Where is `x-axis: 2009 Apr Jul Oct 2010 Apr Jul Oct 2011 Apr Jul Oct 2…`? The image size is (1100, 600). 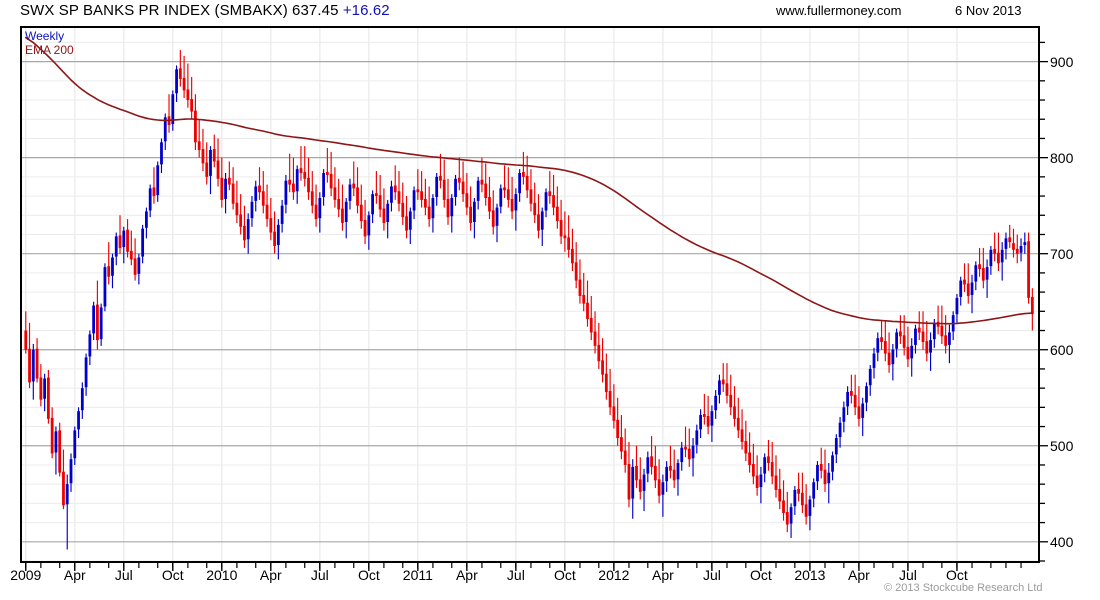
x-axis: 2009 Apr Jul Oct 2010 Apr Jul Oct 2011 Apr Jul Oct 2… is located at coordinates (525, 575).